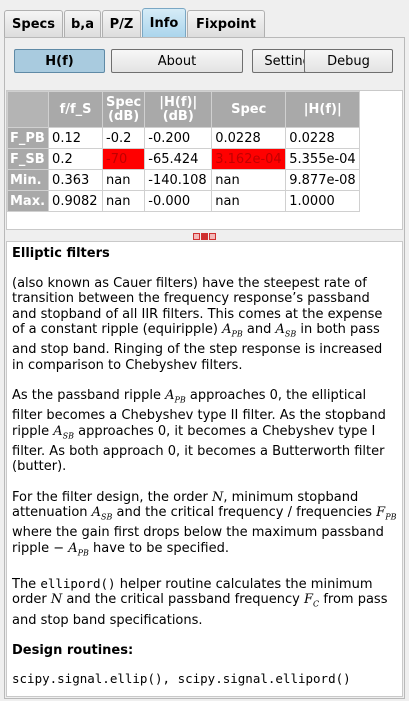 Image resolution: width=409 pixels, height=701 pixels. What do you see at coordinates (323, 201) in the screenshot?
I see `table-cell: 1.0000` at bounding box center [323, 201].